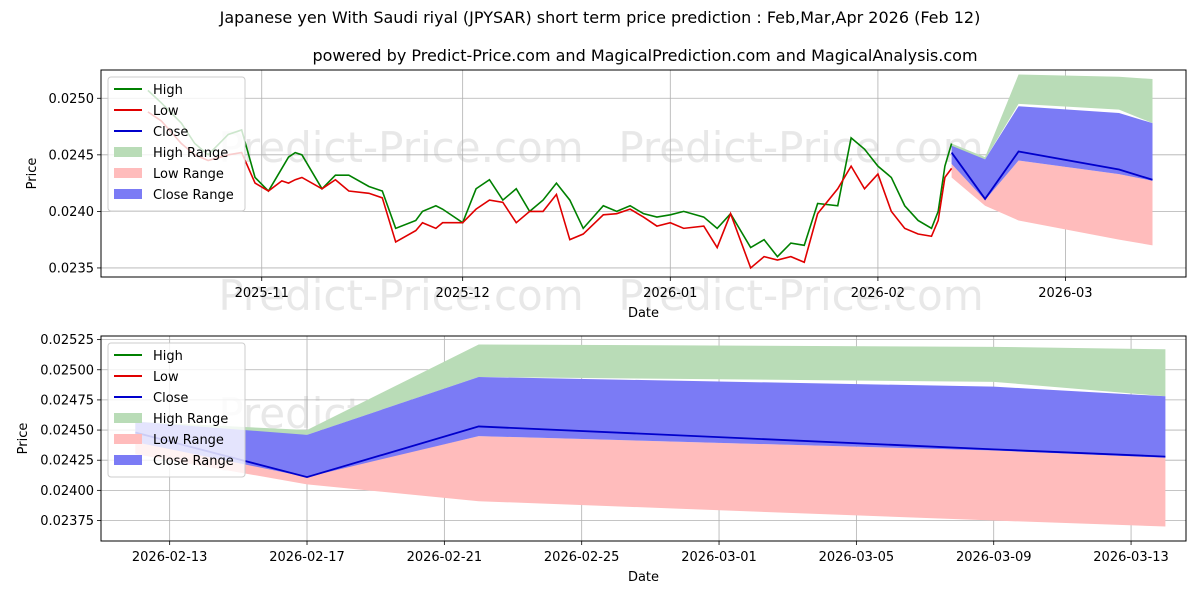  Describe the element at coordinates (67, 340) in the screenshot. I see `y-tick-label: 0.02525` at that location.